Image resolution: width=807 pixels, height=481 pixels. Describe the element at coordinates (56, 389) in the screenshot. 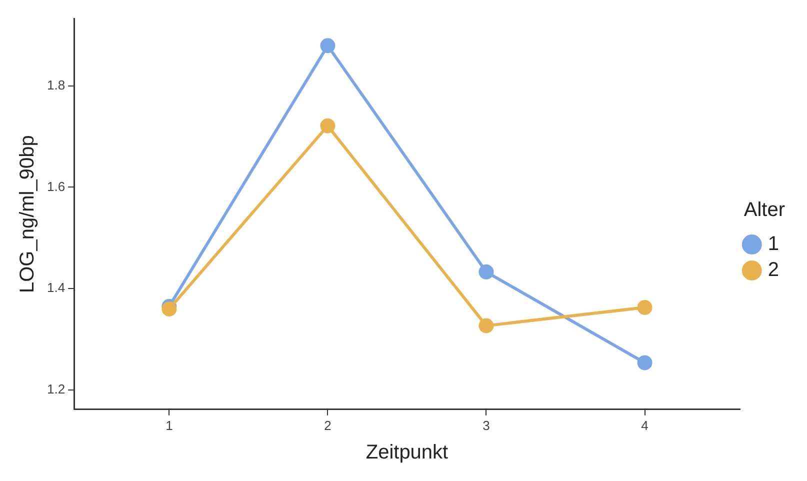

I see `y-tick-label: 1.2` at that location.